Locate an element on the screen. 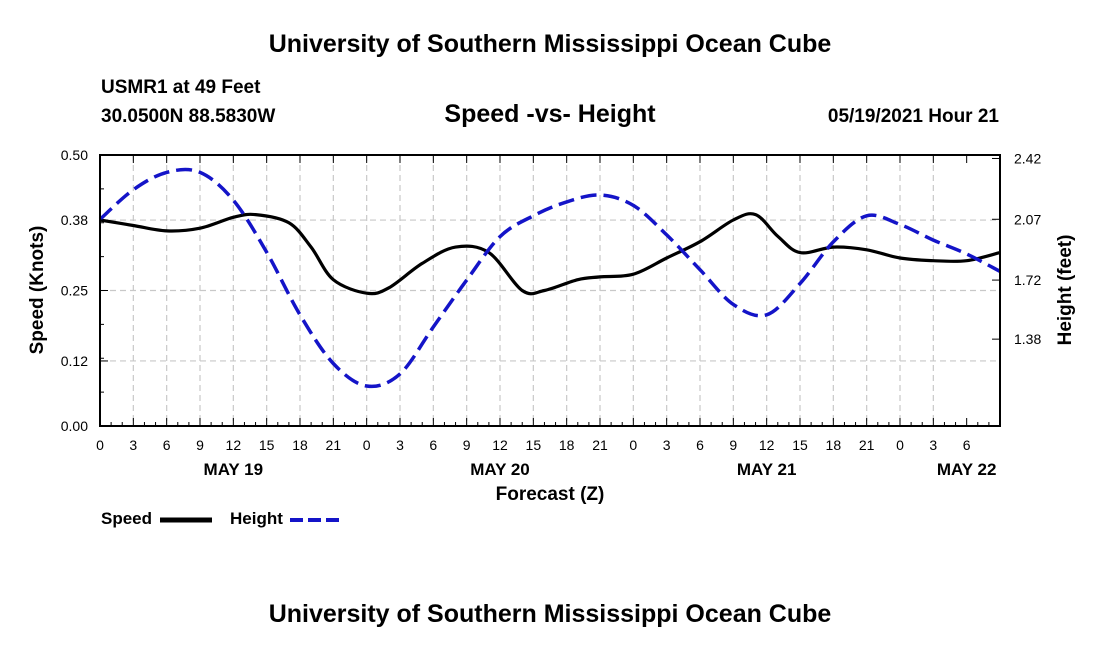 The height and width of the screenshot is (650, 1100). y2-axis-label: Height (feet) is located at coordinates (1065, 290).